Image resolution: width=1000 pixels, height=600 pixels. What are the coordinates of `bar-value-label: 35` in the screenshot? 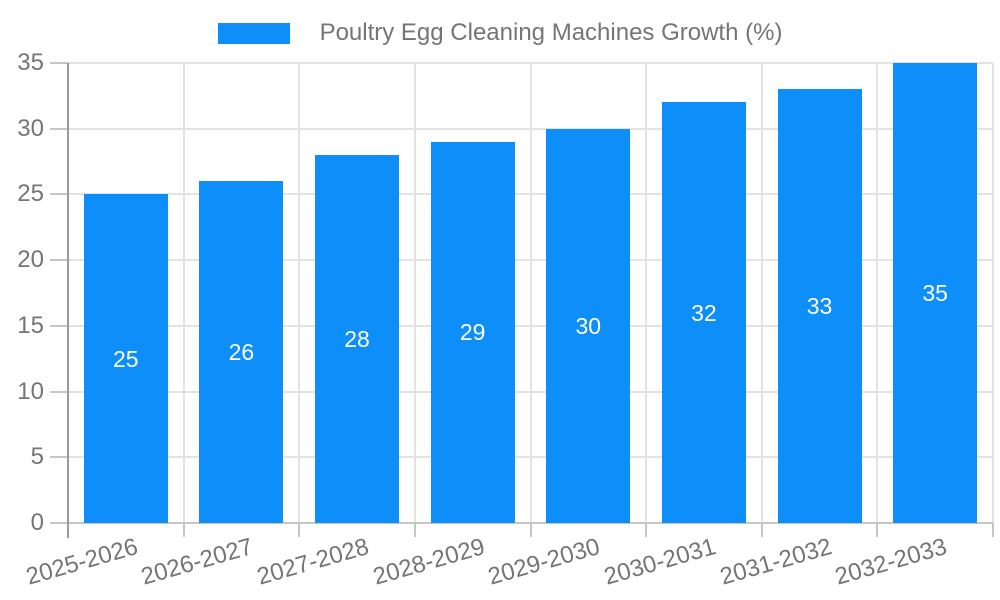 It's located at (935, 293).